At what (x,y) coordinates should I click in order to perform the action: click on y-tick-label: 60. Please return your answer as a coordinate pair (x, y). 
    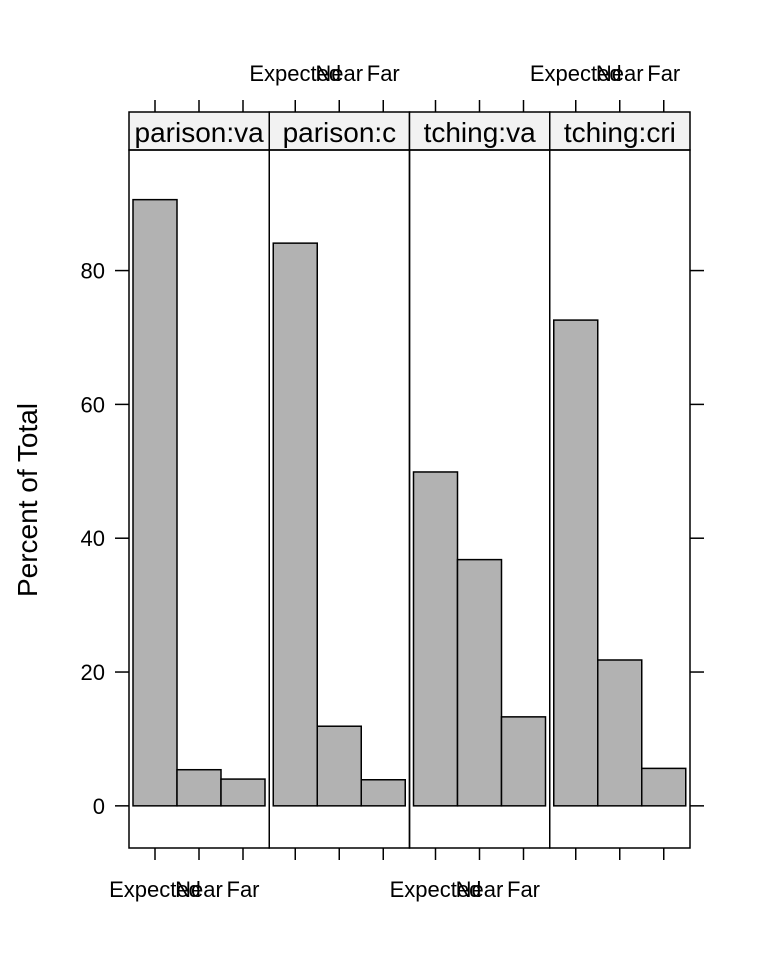
    Looking at the image, I should click on (93, 404).